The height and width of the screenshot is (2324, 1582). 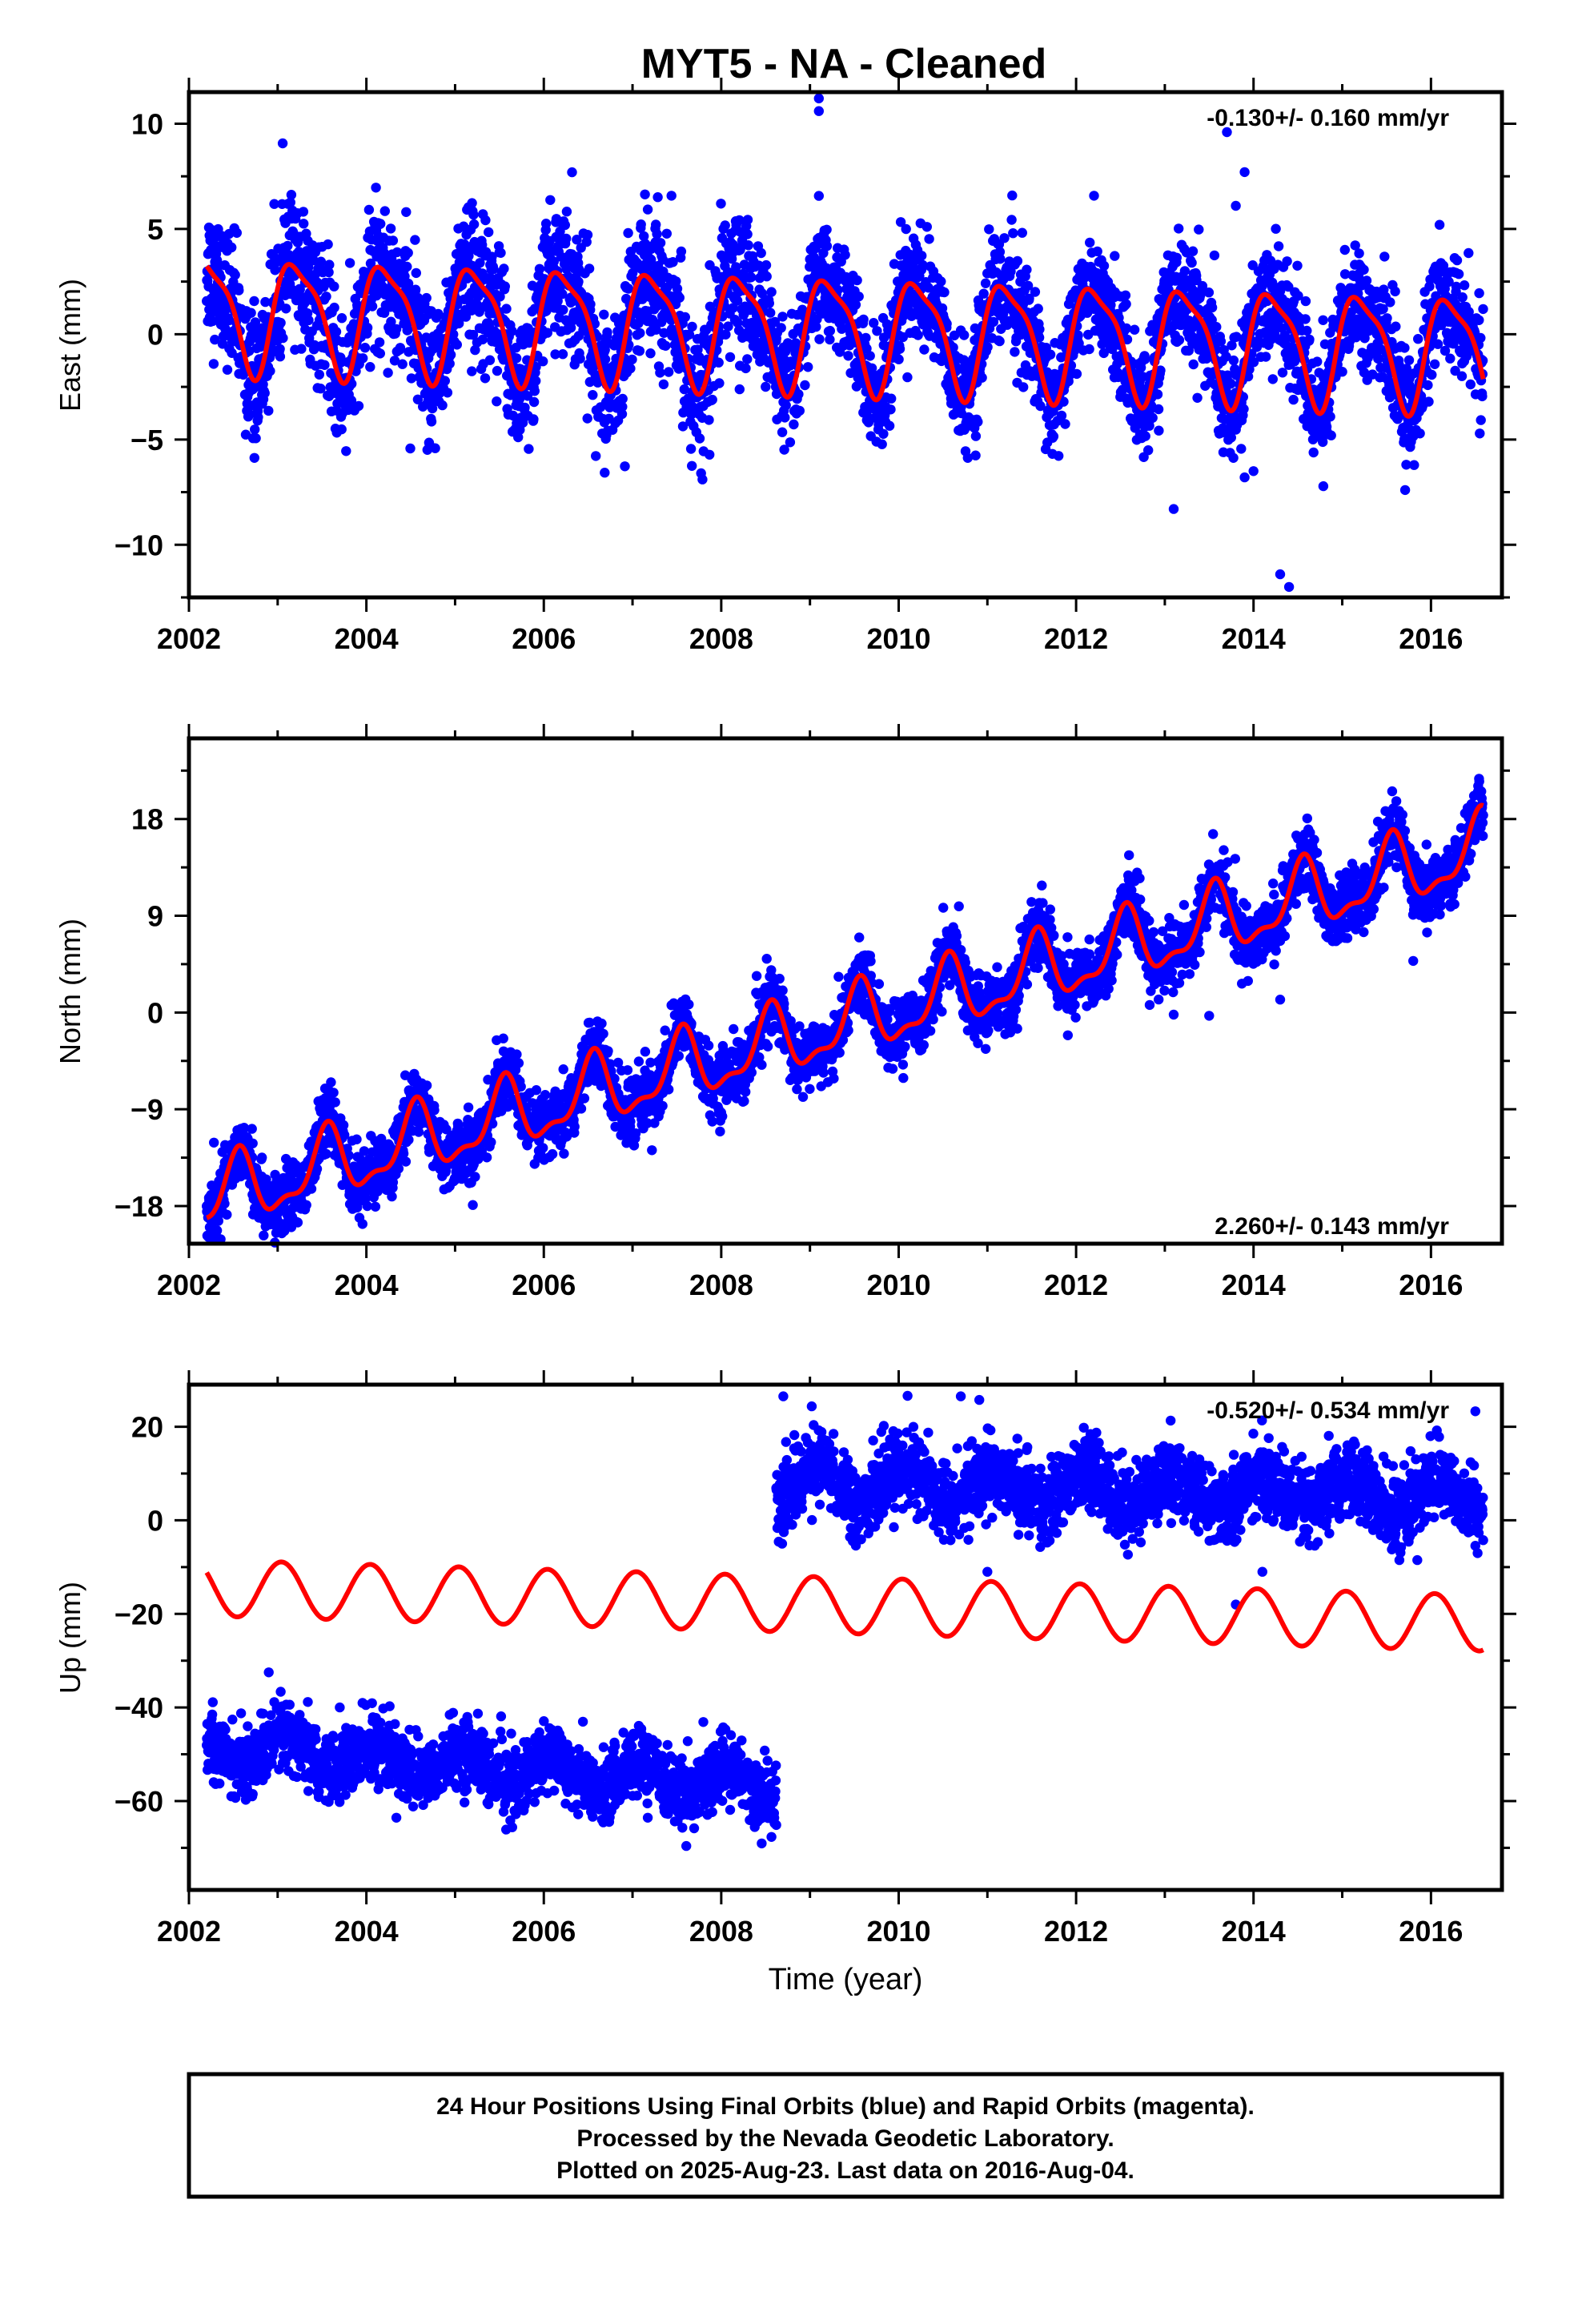 I want to click on east-y-tick-label: −5, so click(x=146, y=440).